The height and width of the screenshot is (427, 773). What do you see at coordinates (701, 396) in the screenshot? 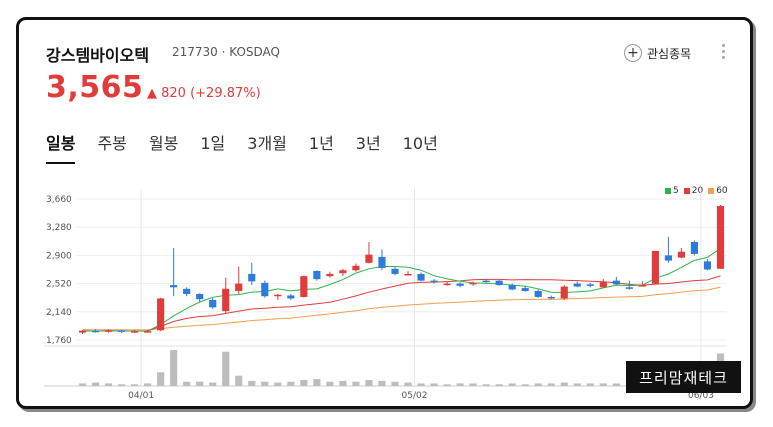
I see `x-tick-label: 06/03` at bounding box center [701, 396].